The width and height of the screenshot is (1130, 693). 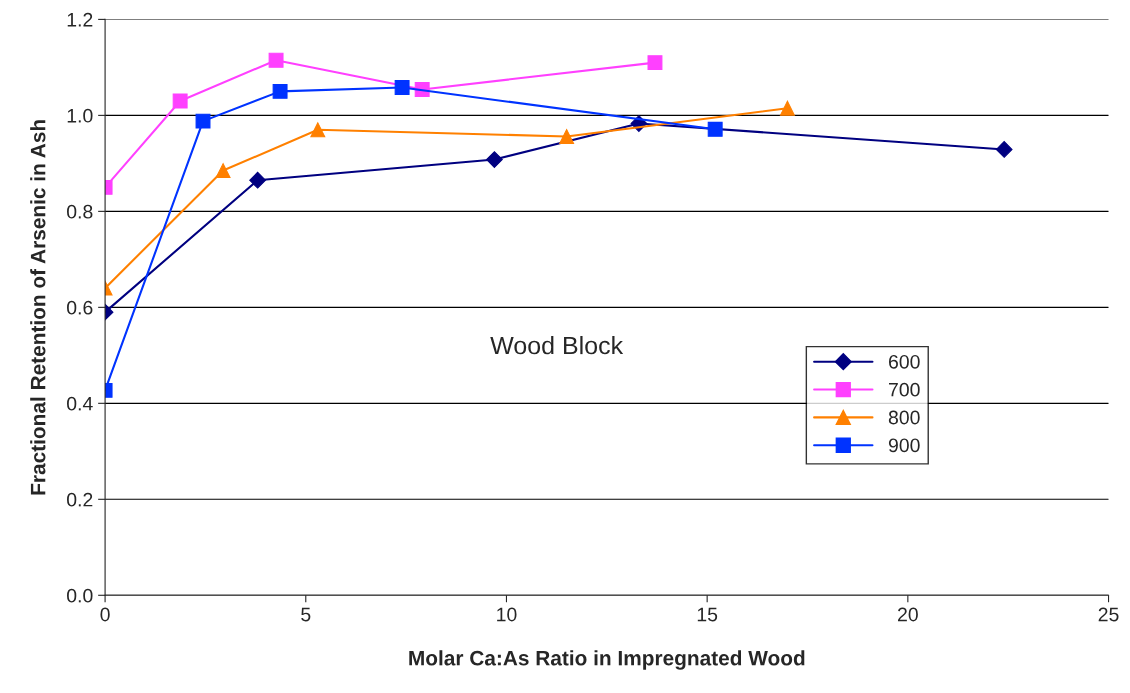 I want to click on legend-label: 700, so click(x=904, y=389).